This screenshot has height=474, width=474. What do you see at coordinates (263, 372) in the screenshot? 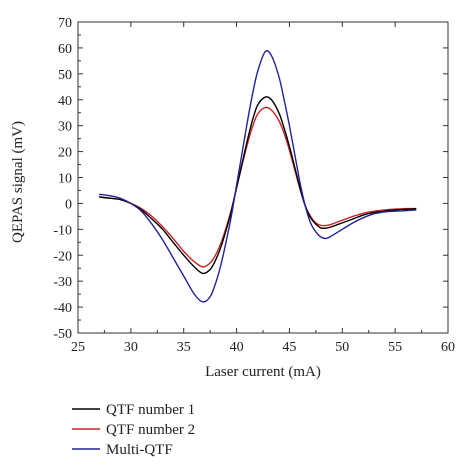
I see `x-axis-label: Laser current (mA)` at bounding box center [263, 372].